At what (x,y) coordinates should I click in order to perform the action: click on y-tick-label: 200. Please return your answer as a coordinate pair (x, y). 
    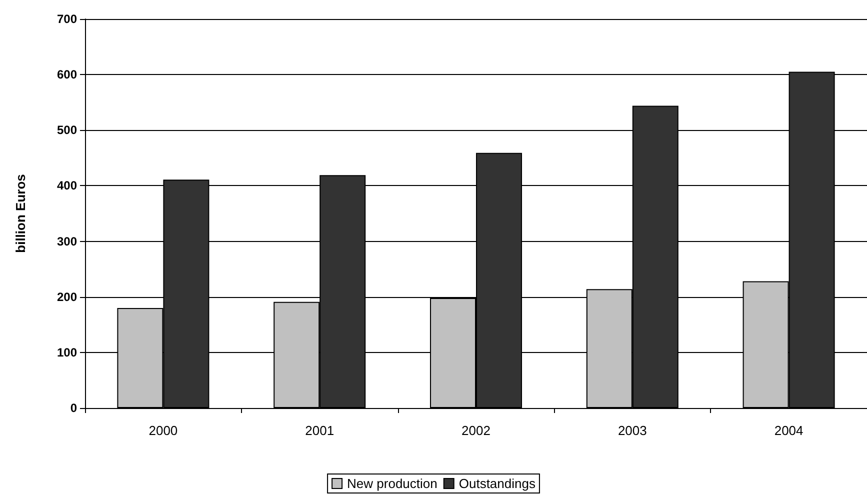
    Looking at the image, I should click on (67, 297).